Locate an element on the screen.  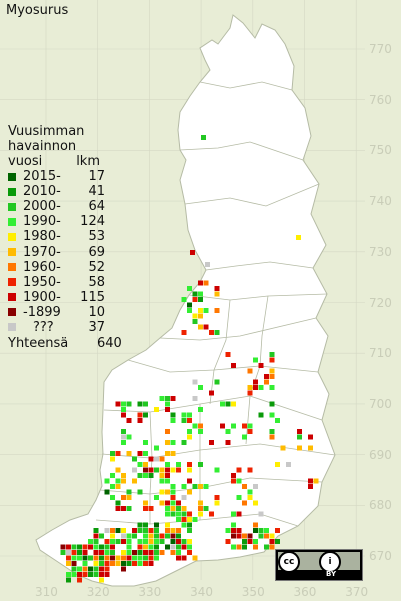
legend-item-count: 58 is located at coordinates (96, 282).